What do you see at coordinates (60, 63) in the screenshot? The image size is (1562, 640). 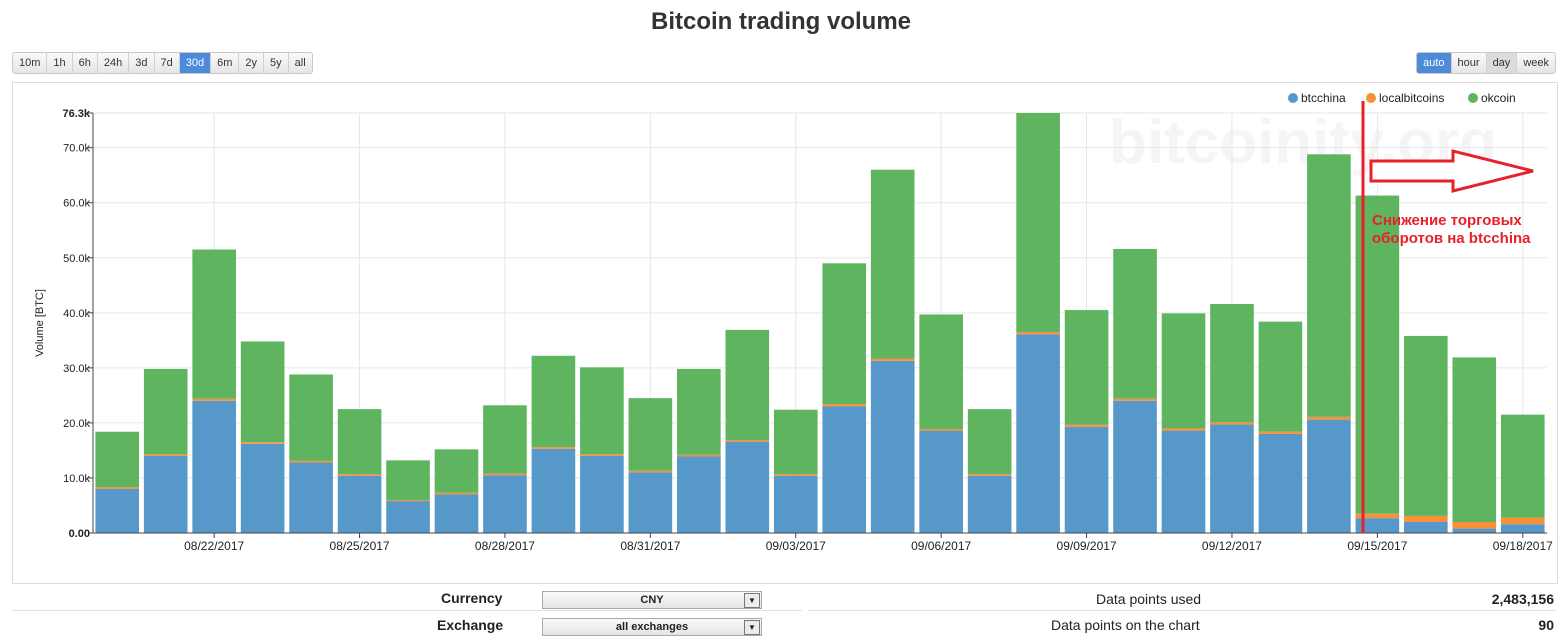 I see `range-button-1h: 1h` at bounding box center [60, 63].